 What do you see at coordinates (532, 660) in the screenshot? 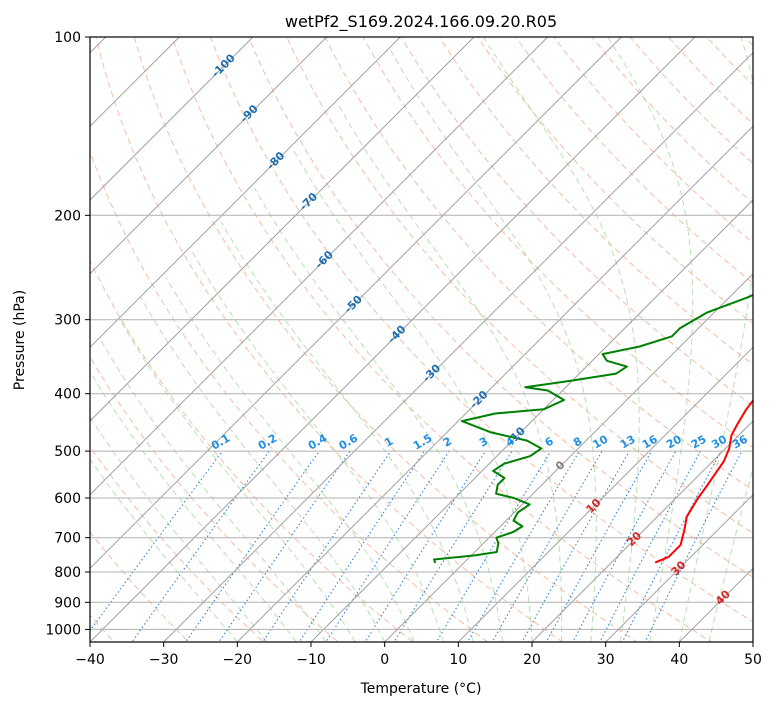
I see `x-tick-label: 20` at bounding box center [532, 660].